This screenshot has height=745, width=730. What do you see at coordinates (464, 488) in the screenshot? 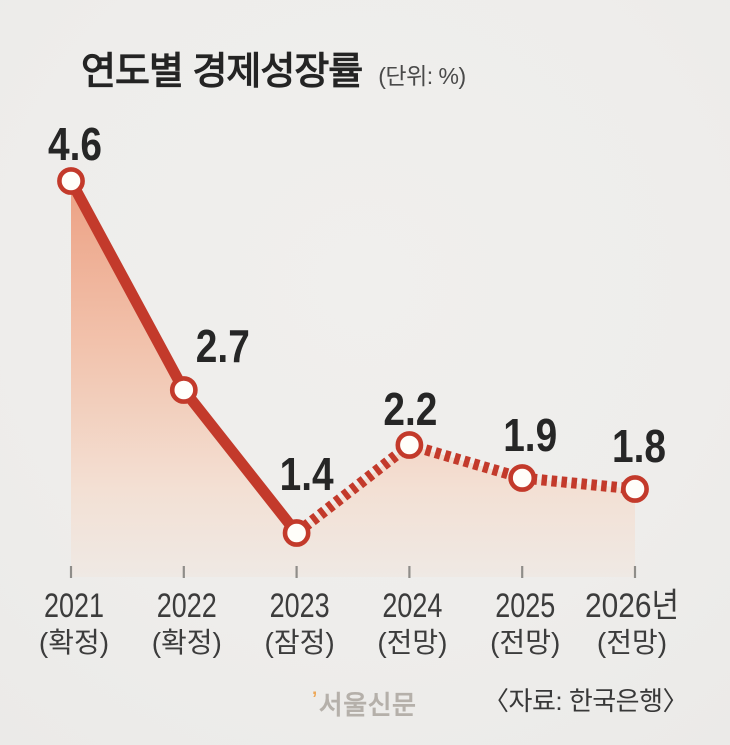
I see `forecast-dashed-line` at bounding box center [464, 488].